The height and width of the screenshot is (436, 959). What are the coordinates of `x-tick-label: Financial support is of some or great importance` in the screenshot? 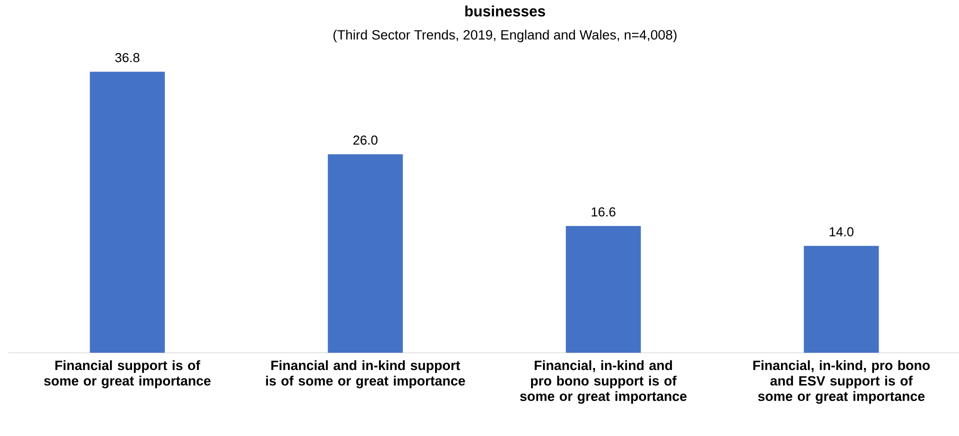 It's located at (127, 374).